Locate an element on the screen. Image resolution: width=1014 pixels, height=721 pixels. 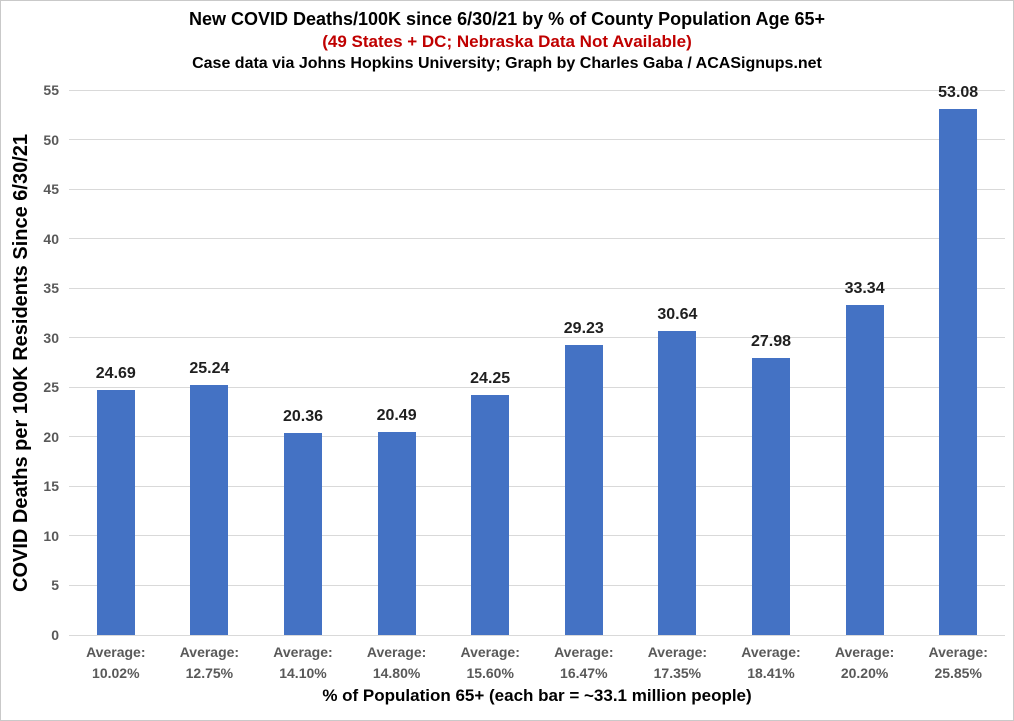
category-label: Average: 18.41% is located at coordinates (771, 663).